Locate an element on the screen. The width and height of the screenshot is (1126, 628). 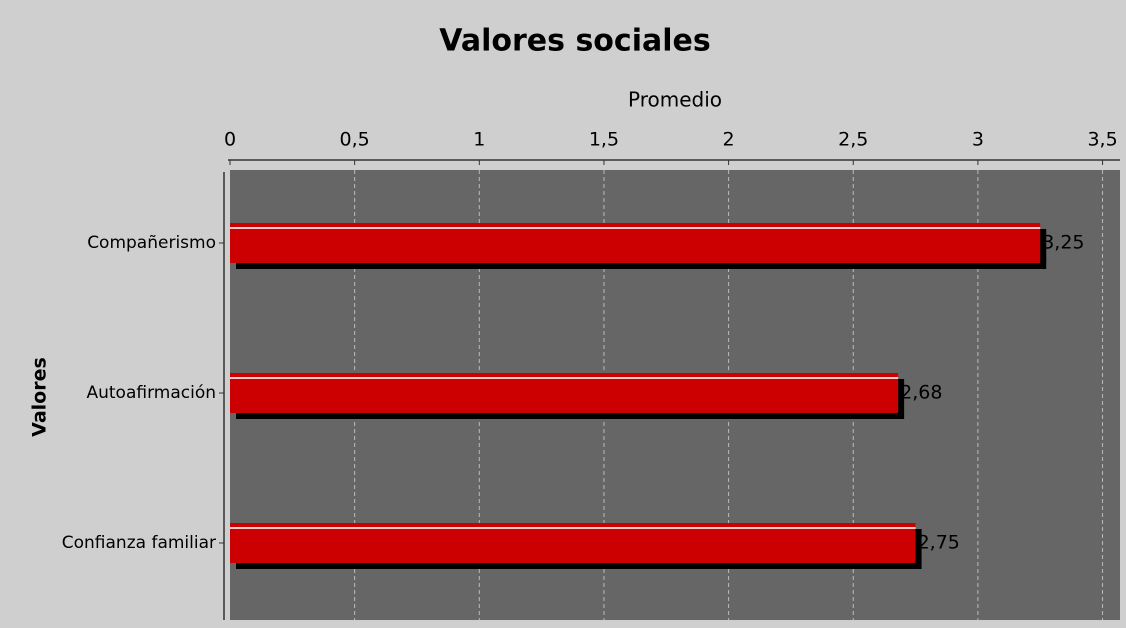
x-tick-label: 3,5 is located at coordinates (1102, 140).